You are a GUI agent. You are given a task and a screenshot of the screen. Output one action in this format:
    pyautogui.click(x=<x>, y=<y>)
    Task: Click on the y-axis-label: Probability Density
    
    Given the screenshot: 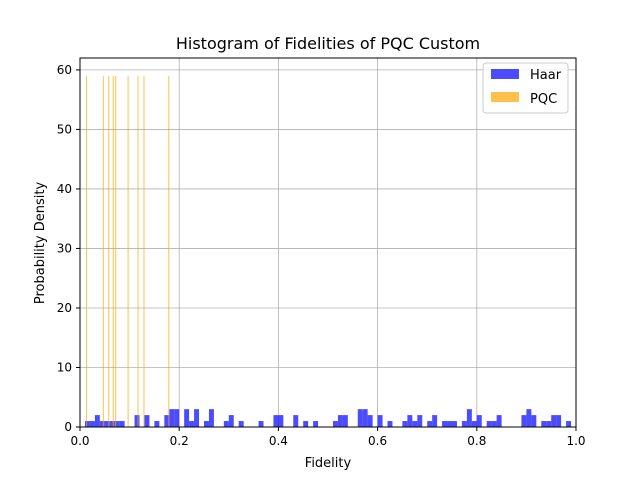 What is the action you would take?
    pyautogui.click(x=40, y=243)
    